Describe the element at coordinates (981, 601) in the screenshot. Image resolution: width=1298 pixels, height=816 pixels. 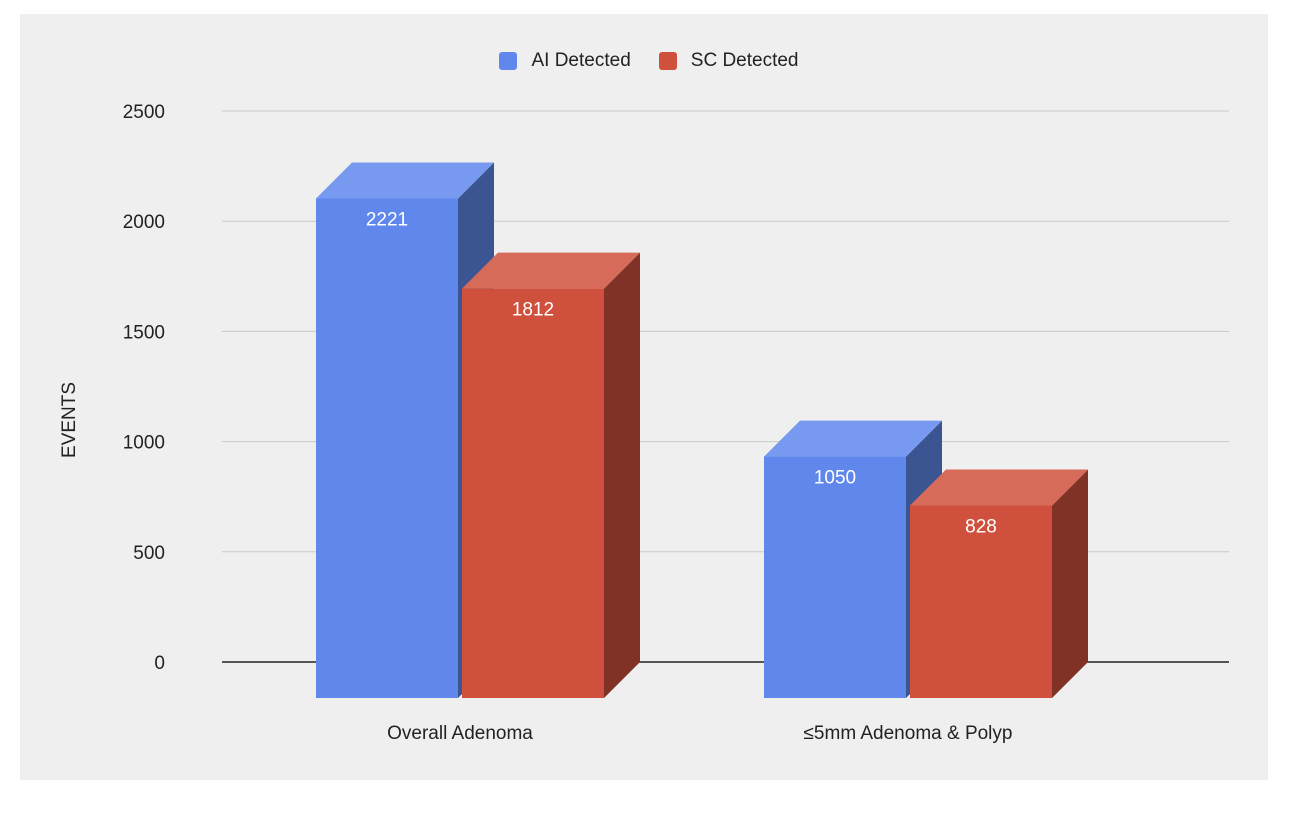
I see `bar-5mm-adenoma-polyp-sc-detected` at that location.